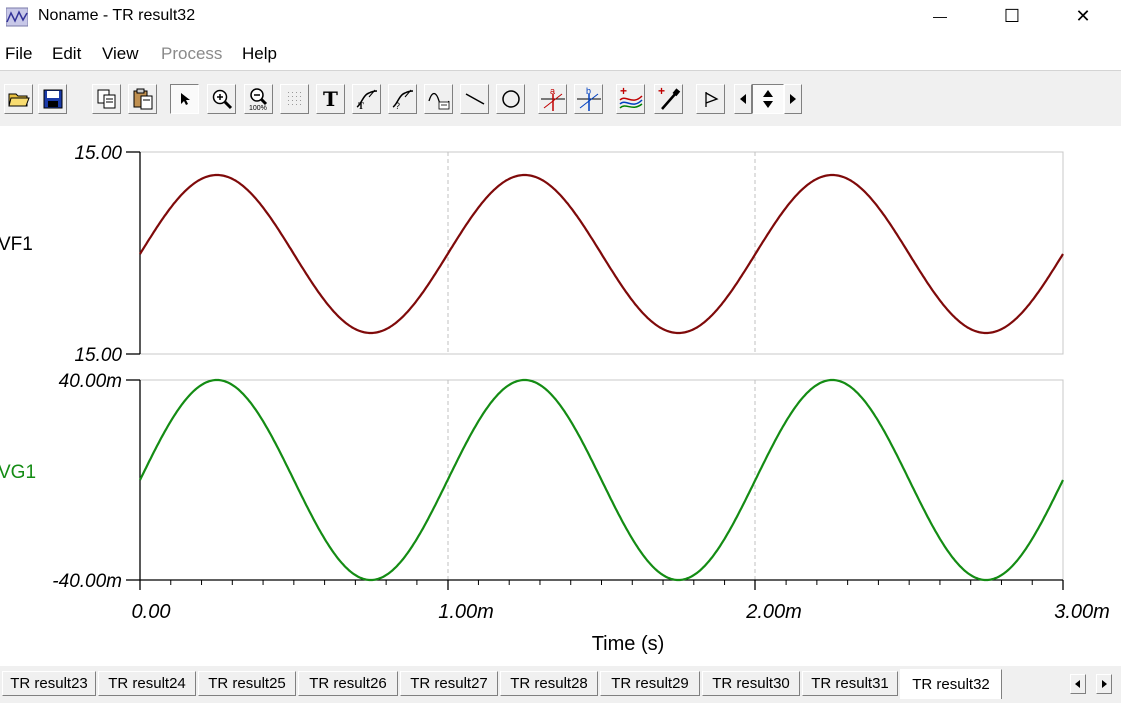 Image resolution: width=1121 pixels, height=703 pixels. I want to click on close-icon: ✕, so click(1083, 15).